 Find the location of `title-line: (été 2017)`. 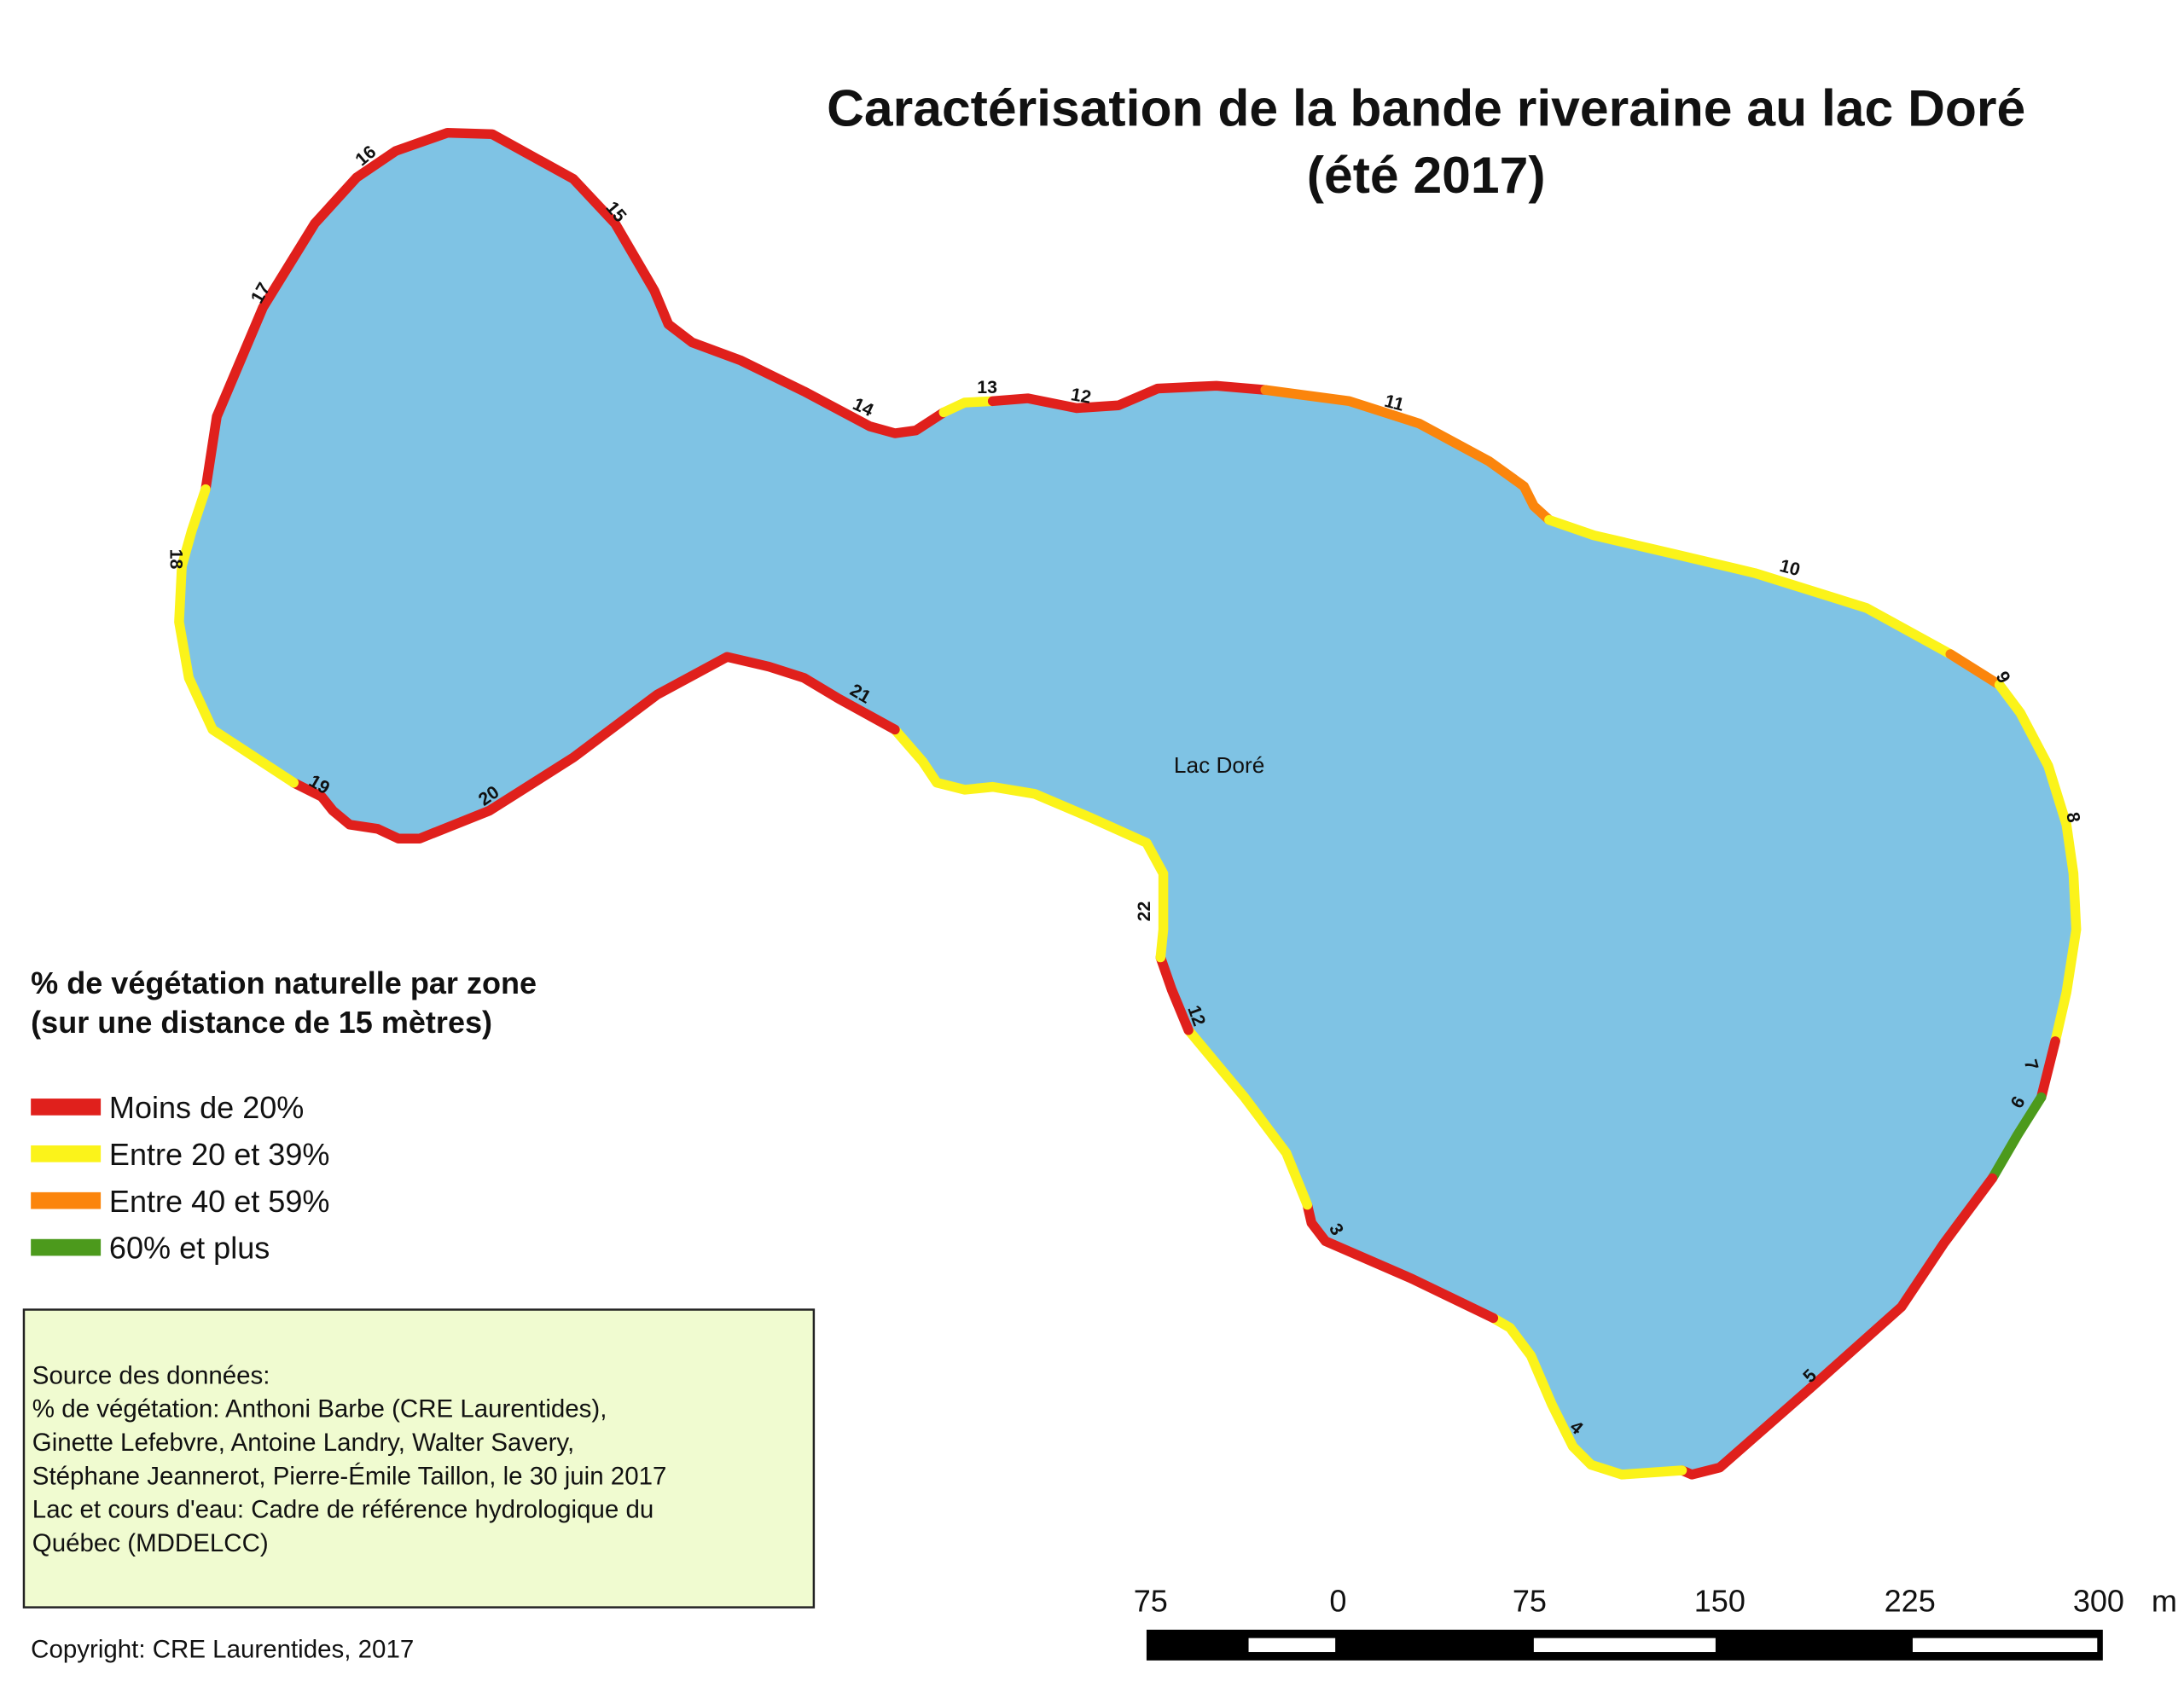

title-line: (été 2017) is located at coordinates (1426, 175).